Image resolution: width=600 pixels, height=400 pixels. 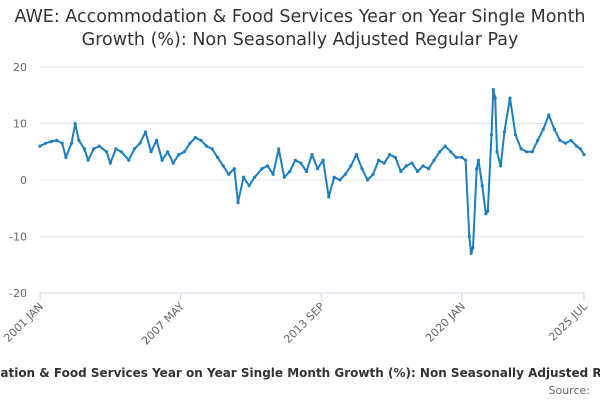 I want to click on y-tick-label: 0, so click(x=23, y=180).